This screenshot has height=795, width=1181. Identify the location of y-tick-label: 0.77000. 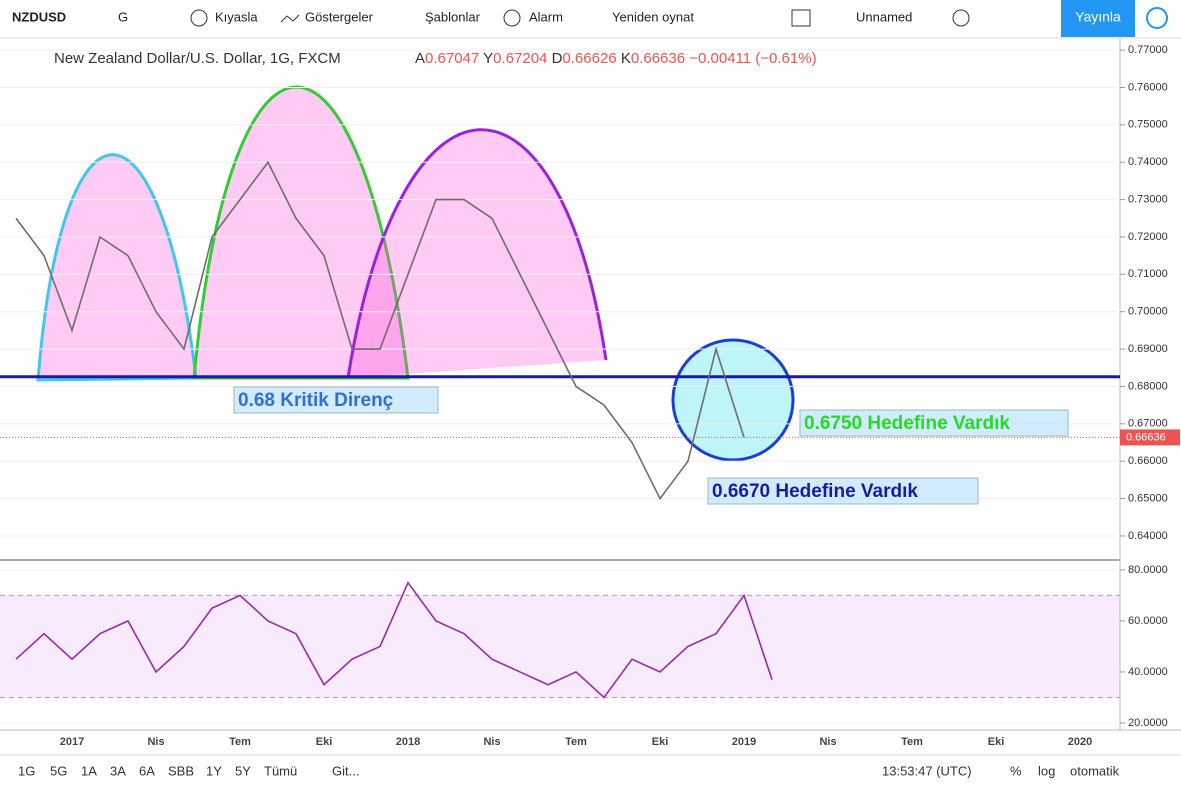
(1148, 50).